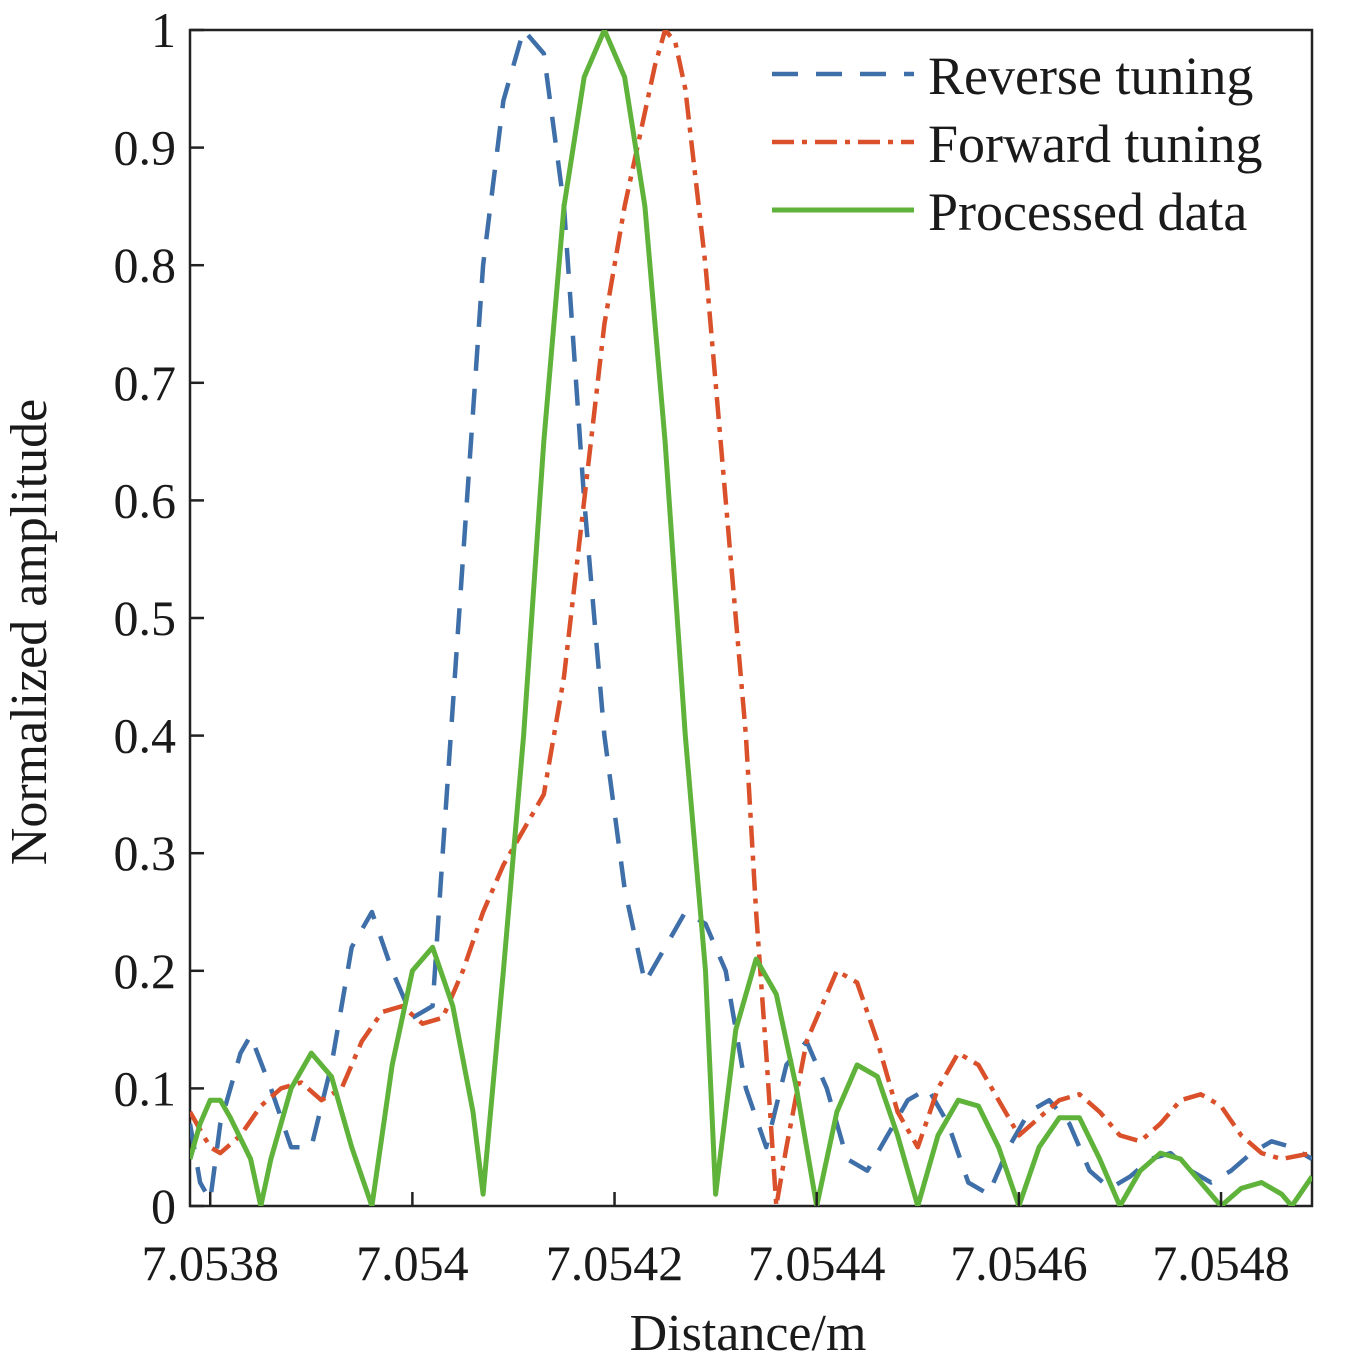 The width and height of the screenshot is (1346, 1359). Describe the element at coordinates (145, 1088) in the screenshot. I see `y-tick-label: 0.1` at that location.